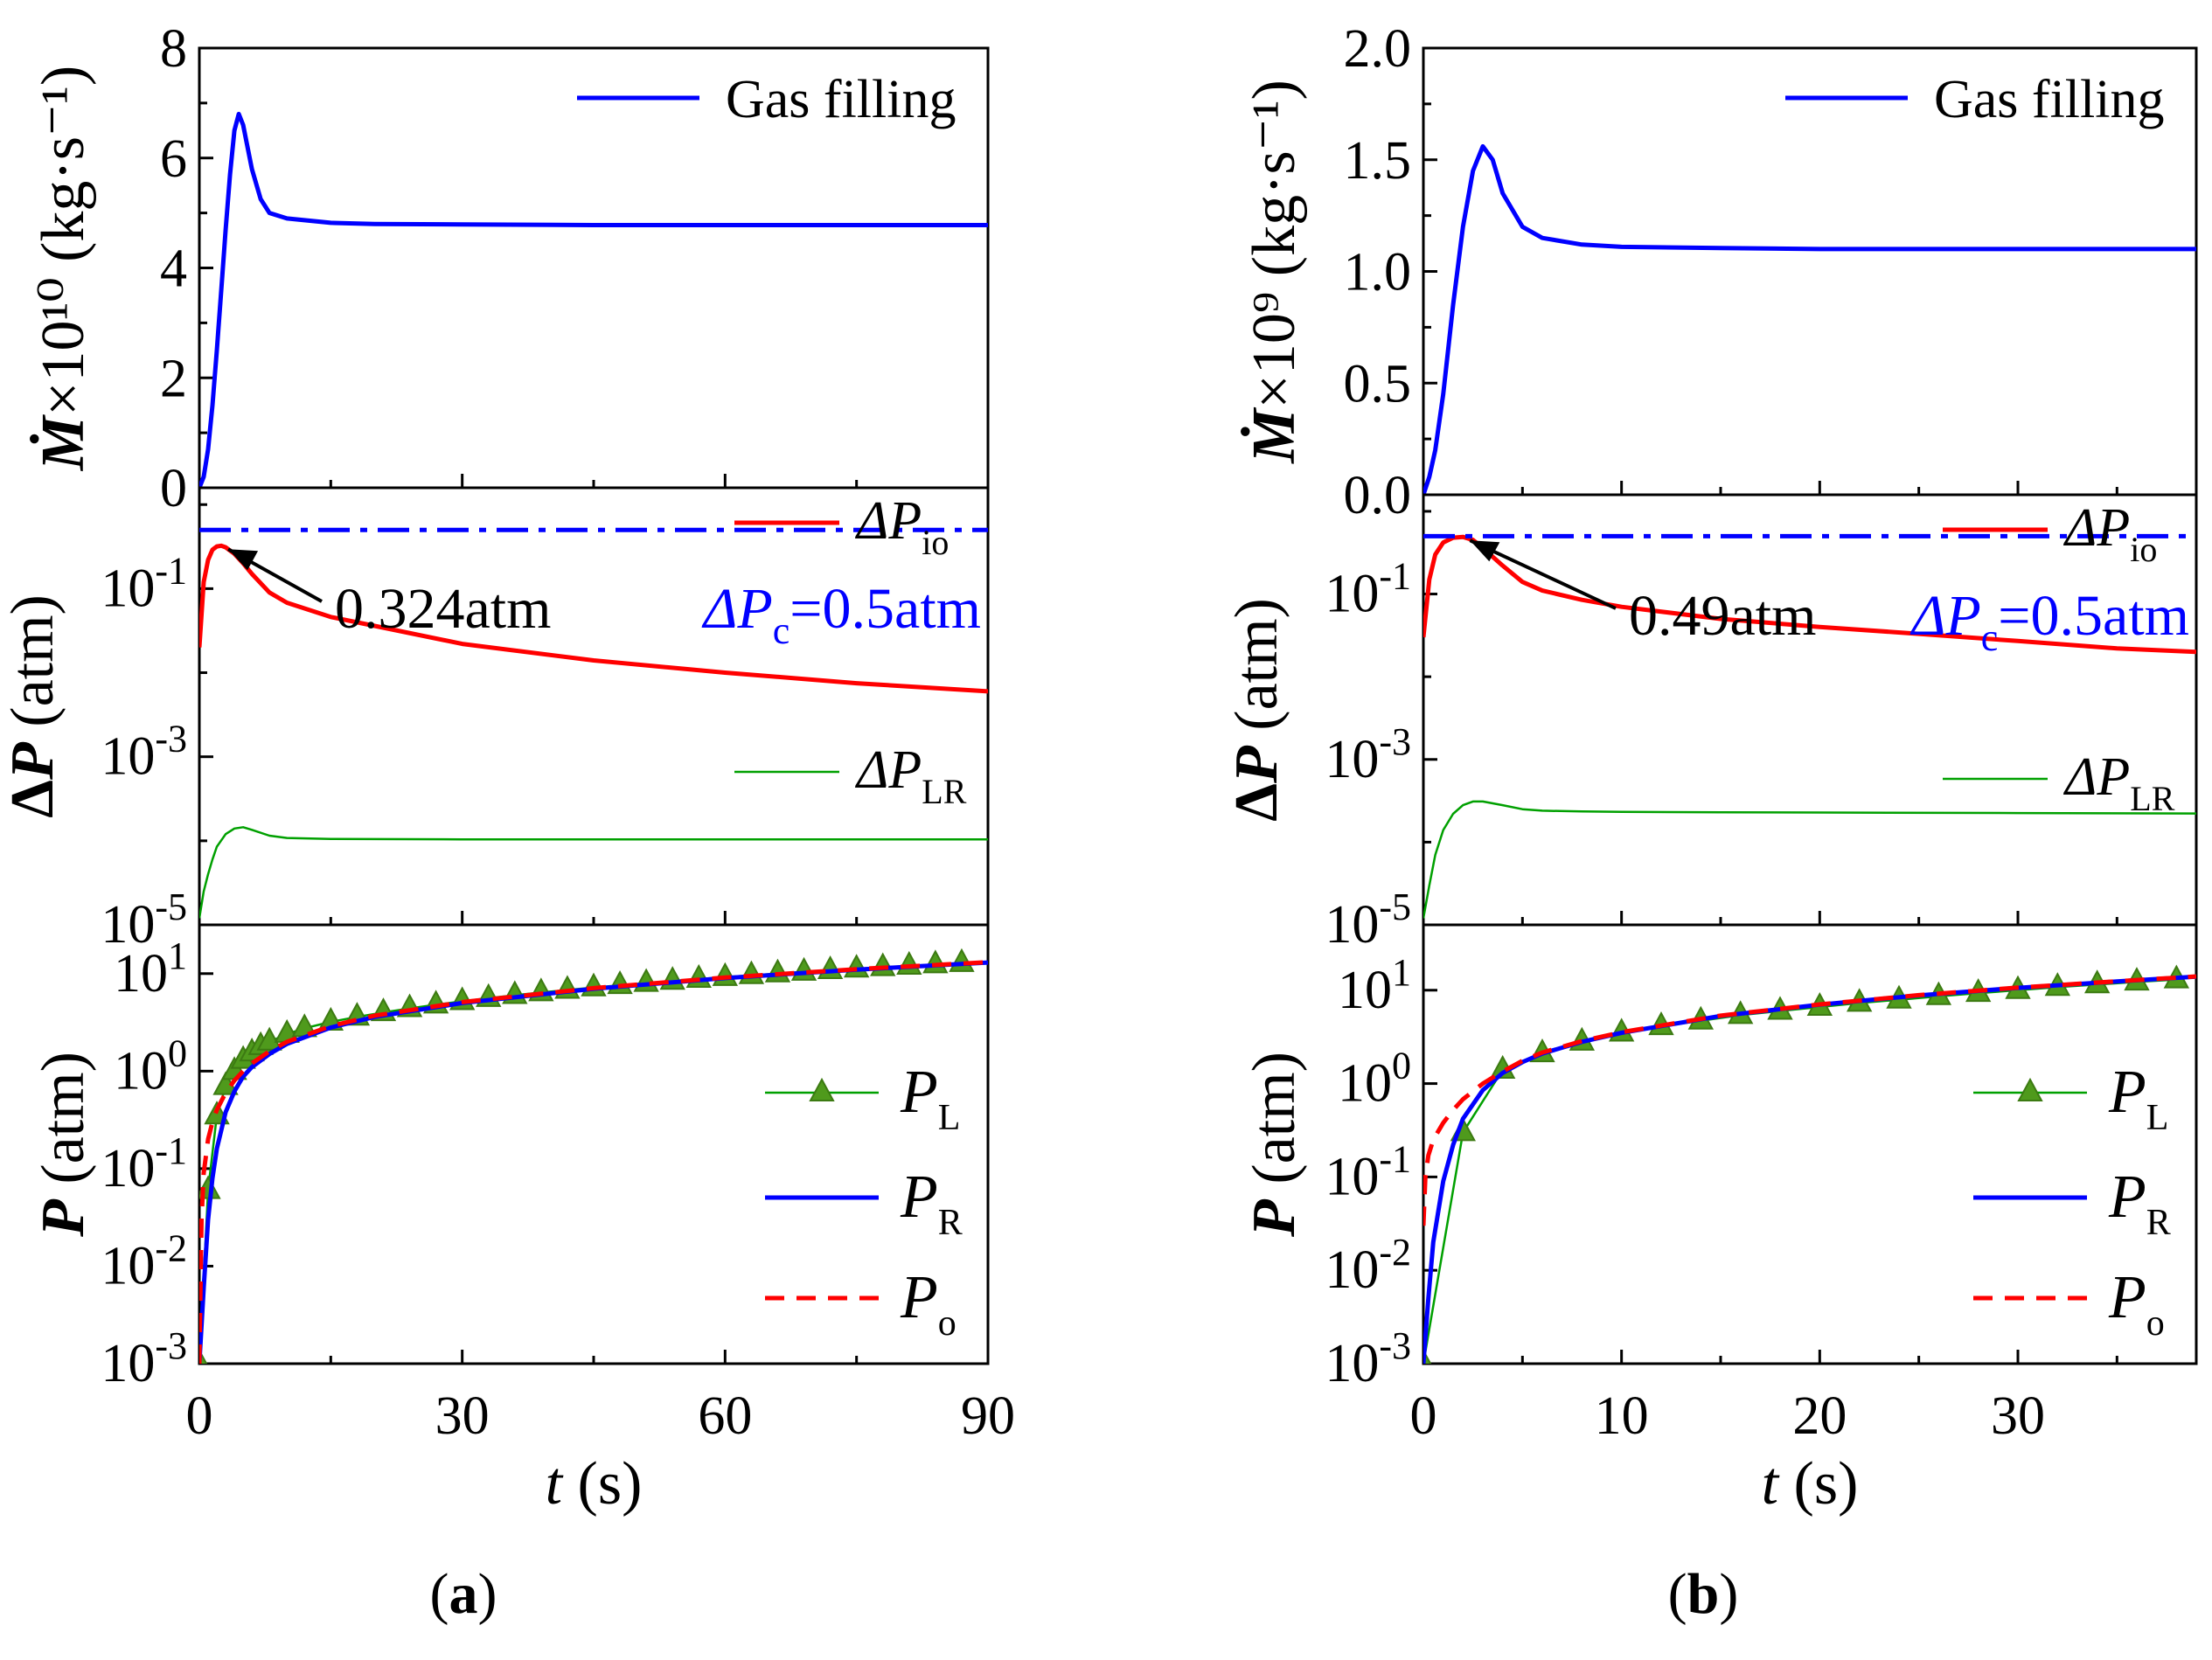 The height and width of the screenshot is (1660, 2212). I want to click on x-tick-label: 10, so click(1622, 1416).